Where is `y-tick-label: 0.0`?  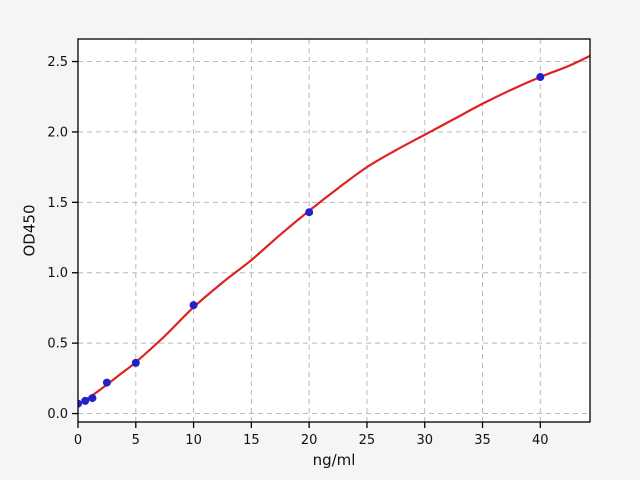 y-tick-label: 0.0 is located at coordinates (57, 414).